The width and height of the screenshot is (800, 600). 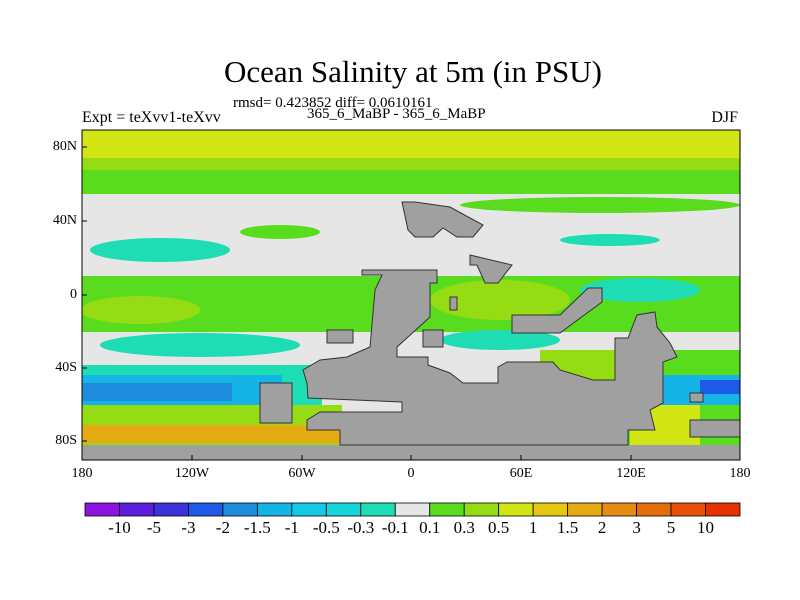 I want to click on experiment-label: Expt = teXvv1-teXvv, so click(x=151, y=117).